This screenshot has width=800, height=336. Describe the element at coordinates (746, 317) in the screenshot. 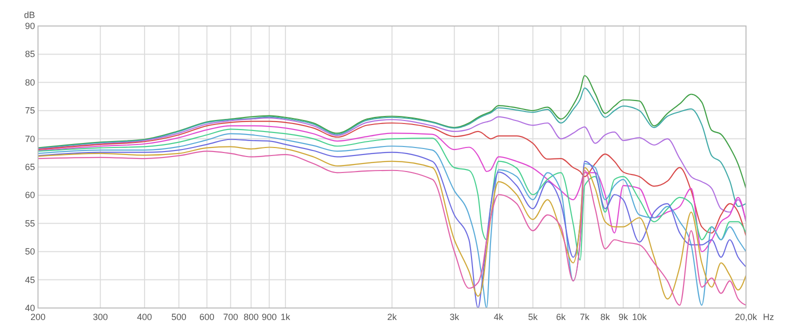

I see `x-tick-label: 20,0k` at that location.